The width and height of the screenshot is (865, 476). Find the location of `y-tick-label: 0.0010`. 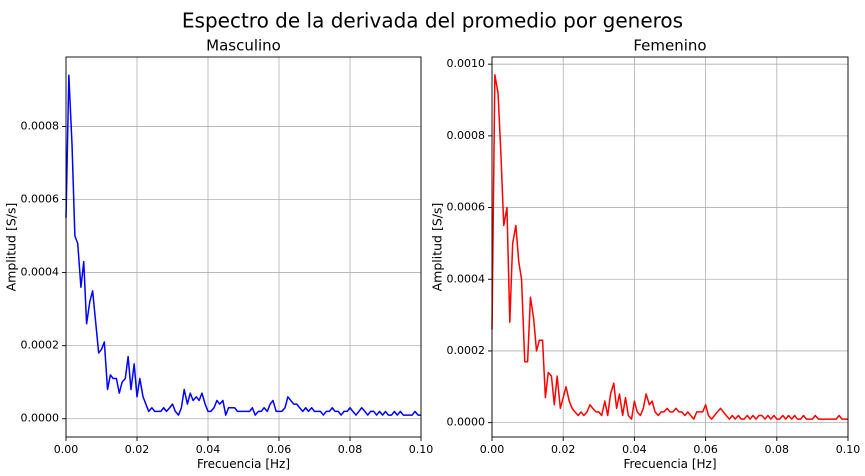

y-tick-label: 0.0010 is located at coordinates (466, 63).